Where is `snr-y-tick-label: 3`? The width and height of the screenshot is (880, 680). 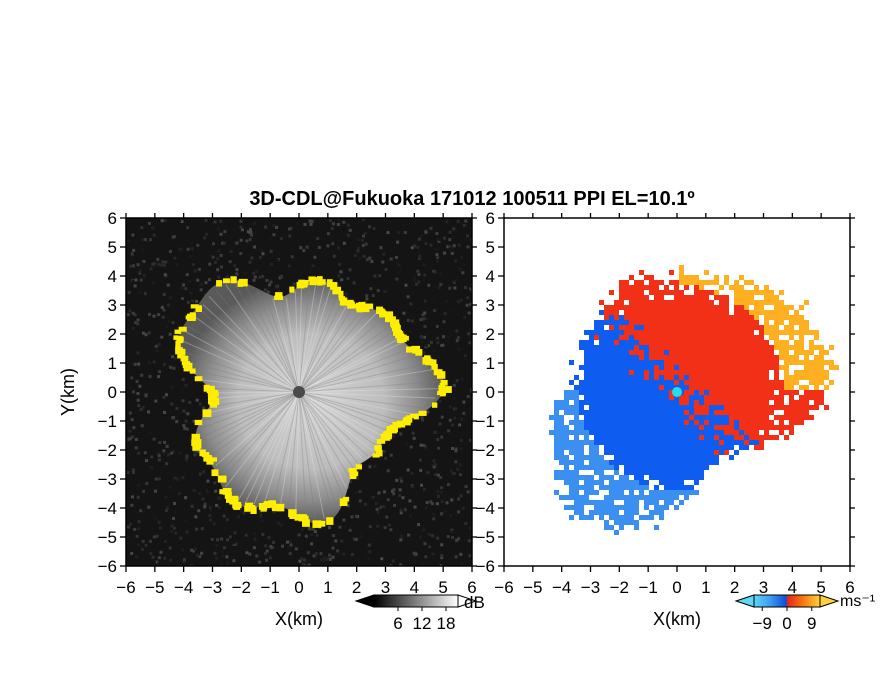
snr-y-tick-label: 3 is located at coordinates (112, 305).